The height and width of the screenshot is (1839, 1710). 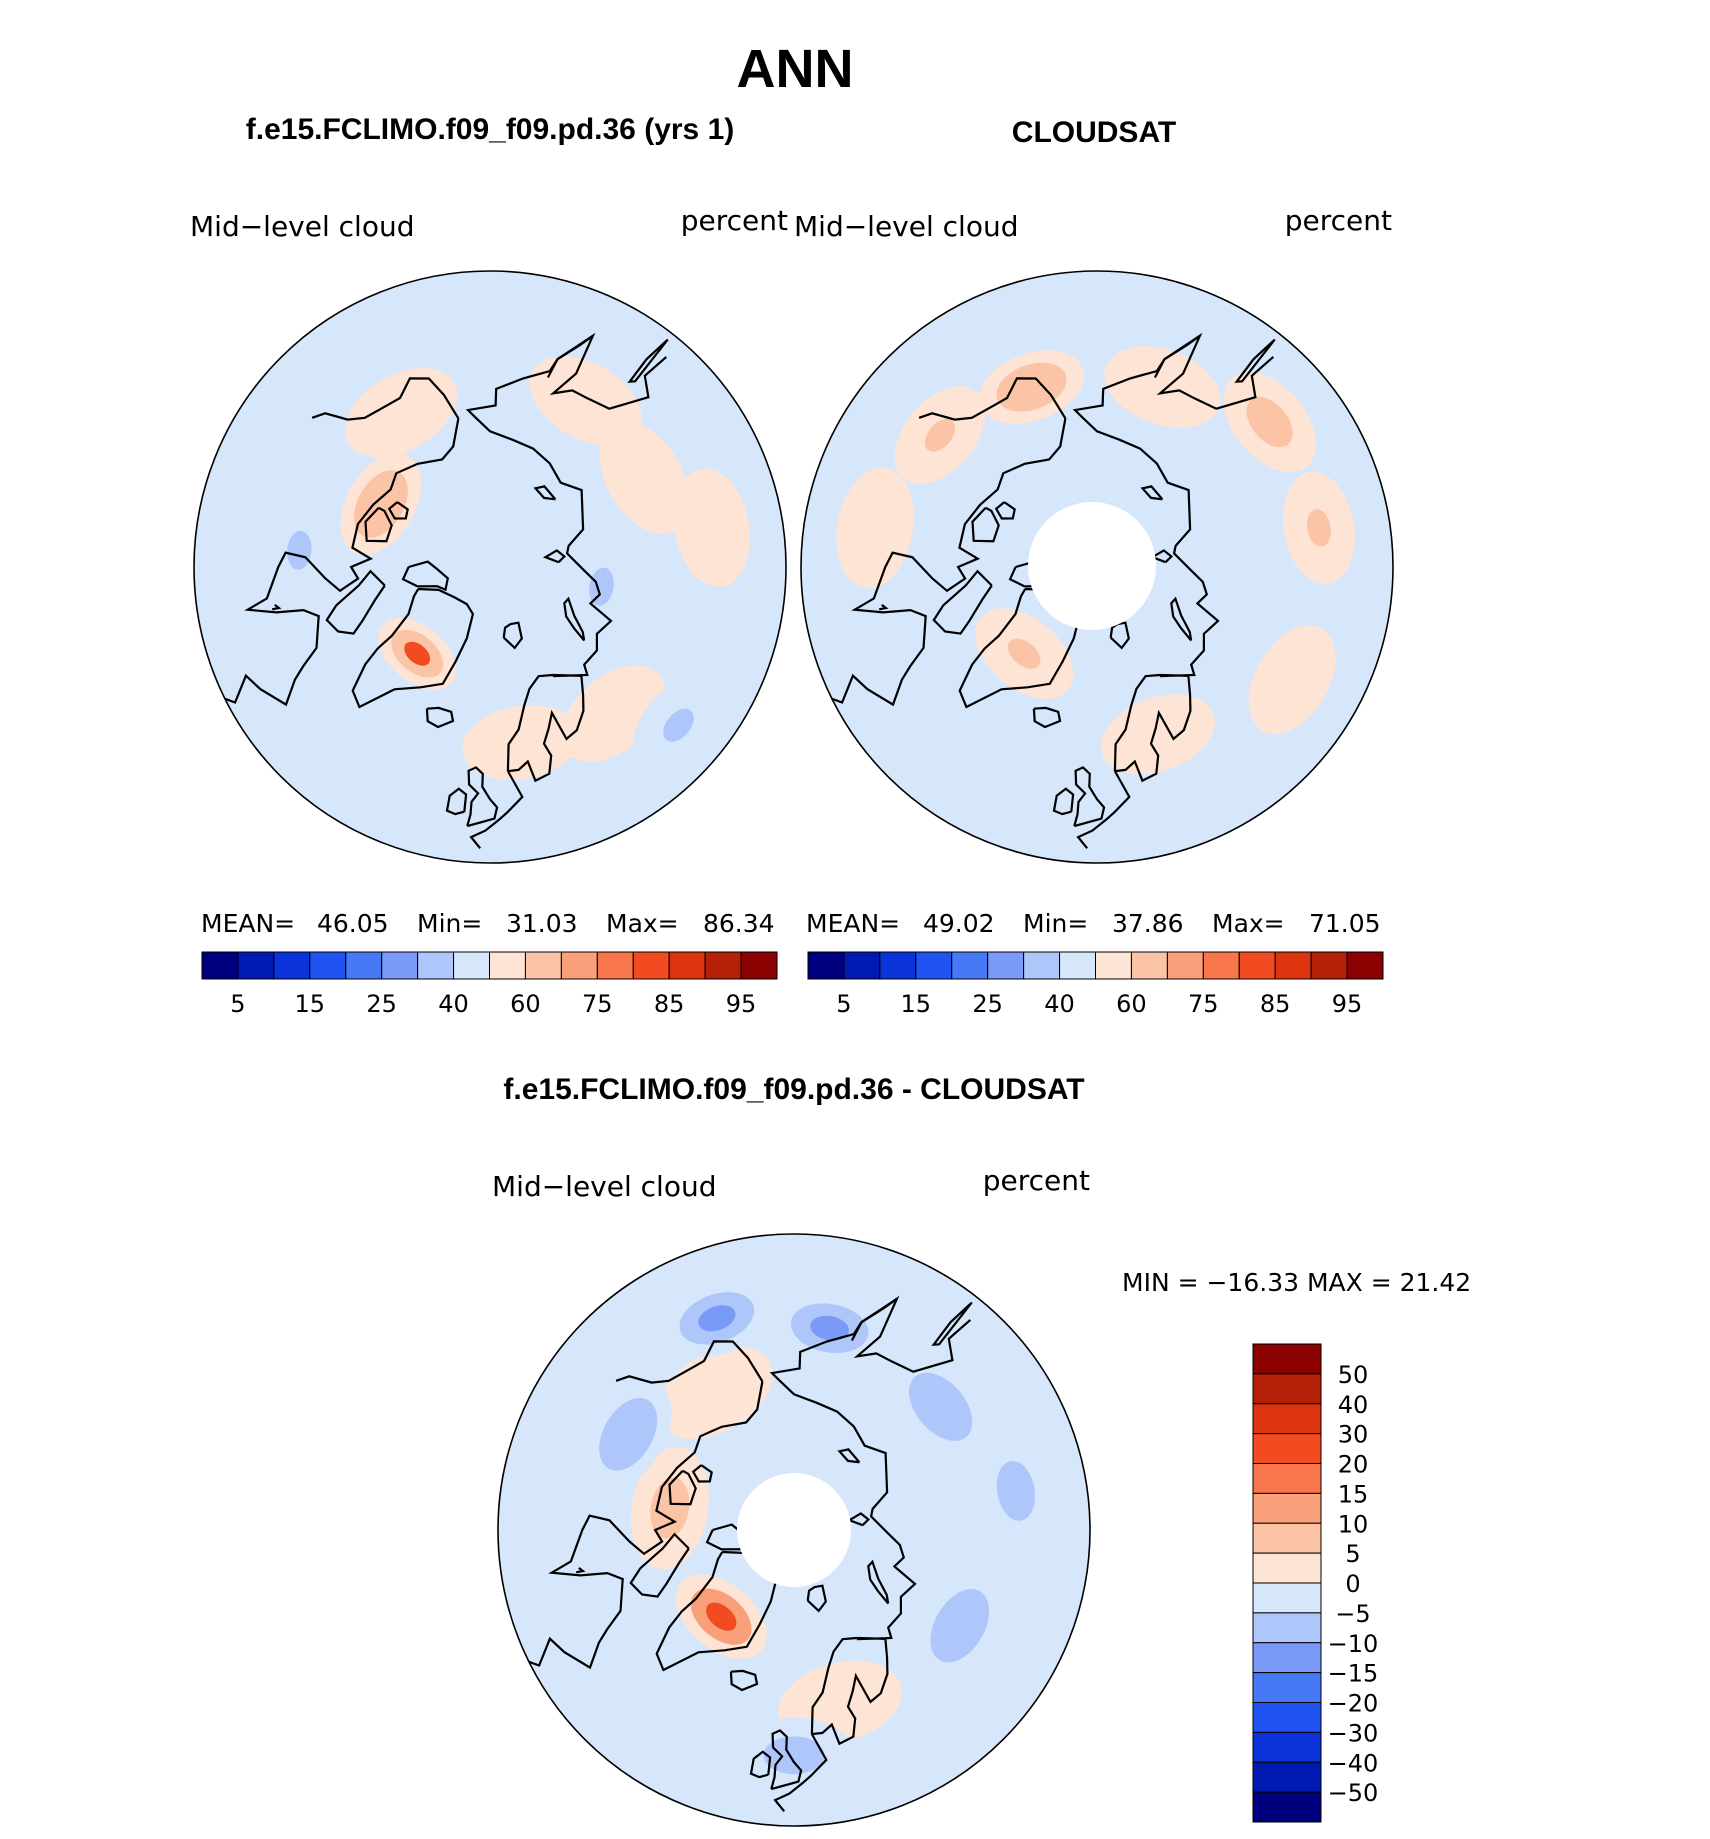 What do you see at coordinates (992, 399) in the screenshot?
I see `coastline-alaskaSouth` at bounding box center [992, 399].